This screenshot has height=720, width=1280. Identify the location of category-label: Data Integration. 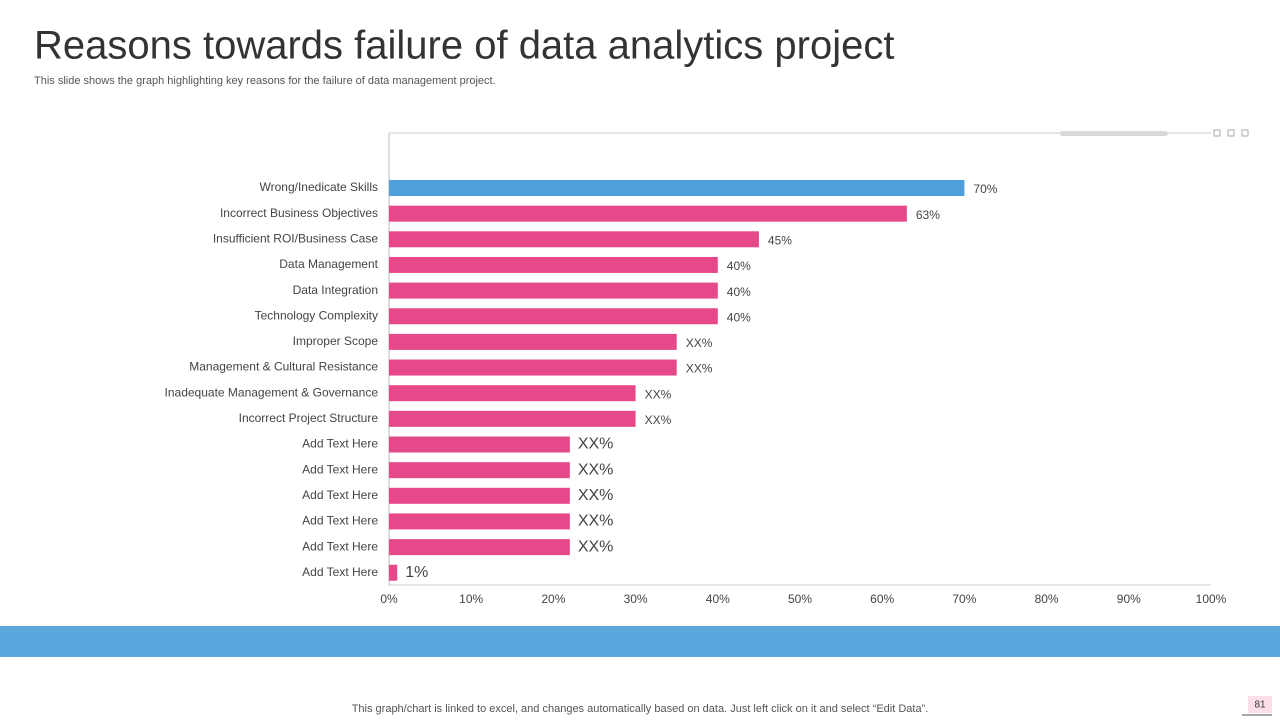
(335, 290).